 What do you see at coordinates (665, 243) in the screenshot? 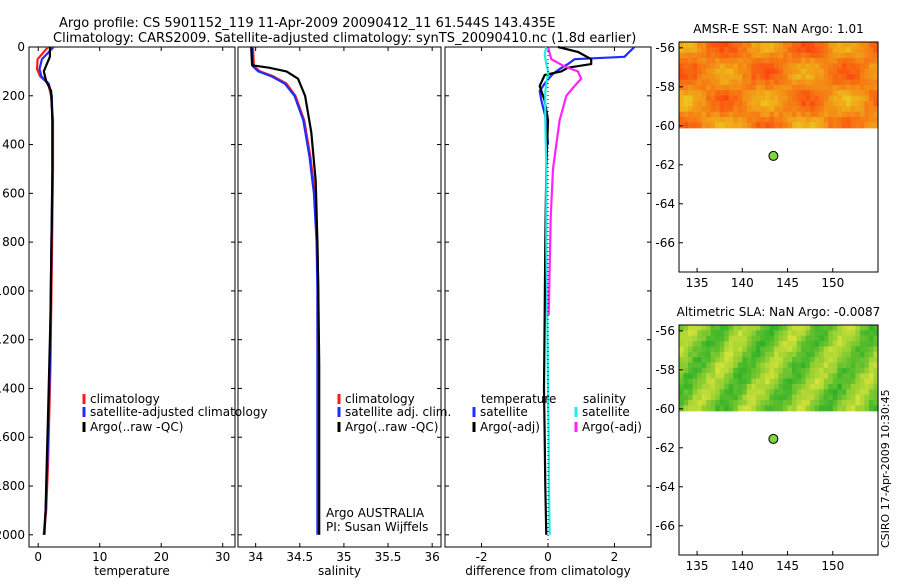
I see `map-y-tick-label: -66` at bounding box center [665, 243].